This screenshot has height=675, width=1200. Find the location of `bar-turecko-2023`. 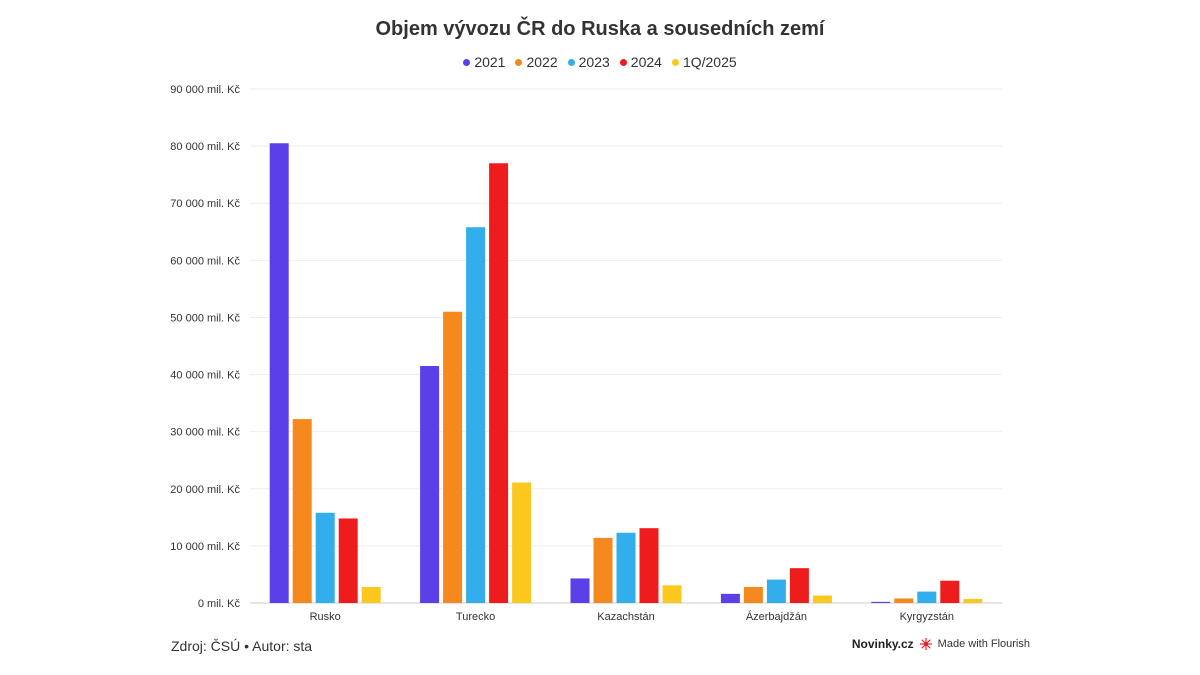

bar-turecko-2023 is located at coordinates (476, 415).